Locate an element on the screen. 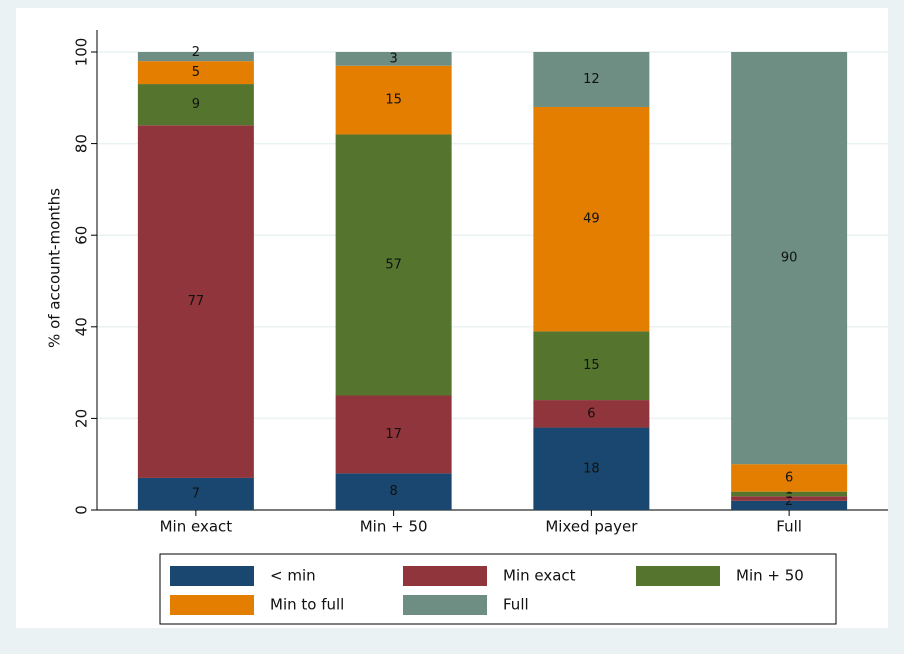 Image resolution: width=904 pixels, height=654 pixels. data-label: 77 is located at coordinates (196, 301).